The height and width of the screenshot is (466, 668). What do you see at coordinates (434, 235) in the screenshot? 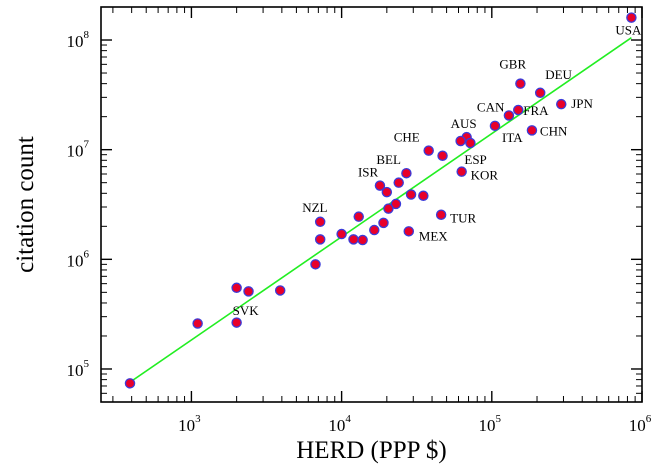
I see `point-label-mex: MEX` at bounding box center [434, 235].